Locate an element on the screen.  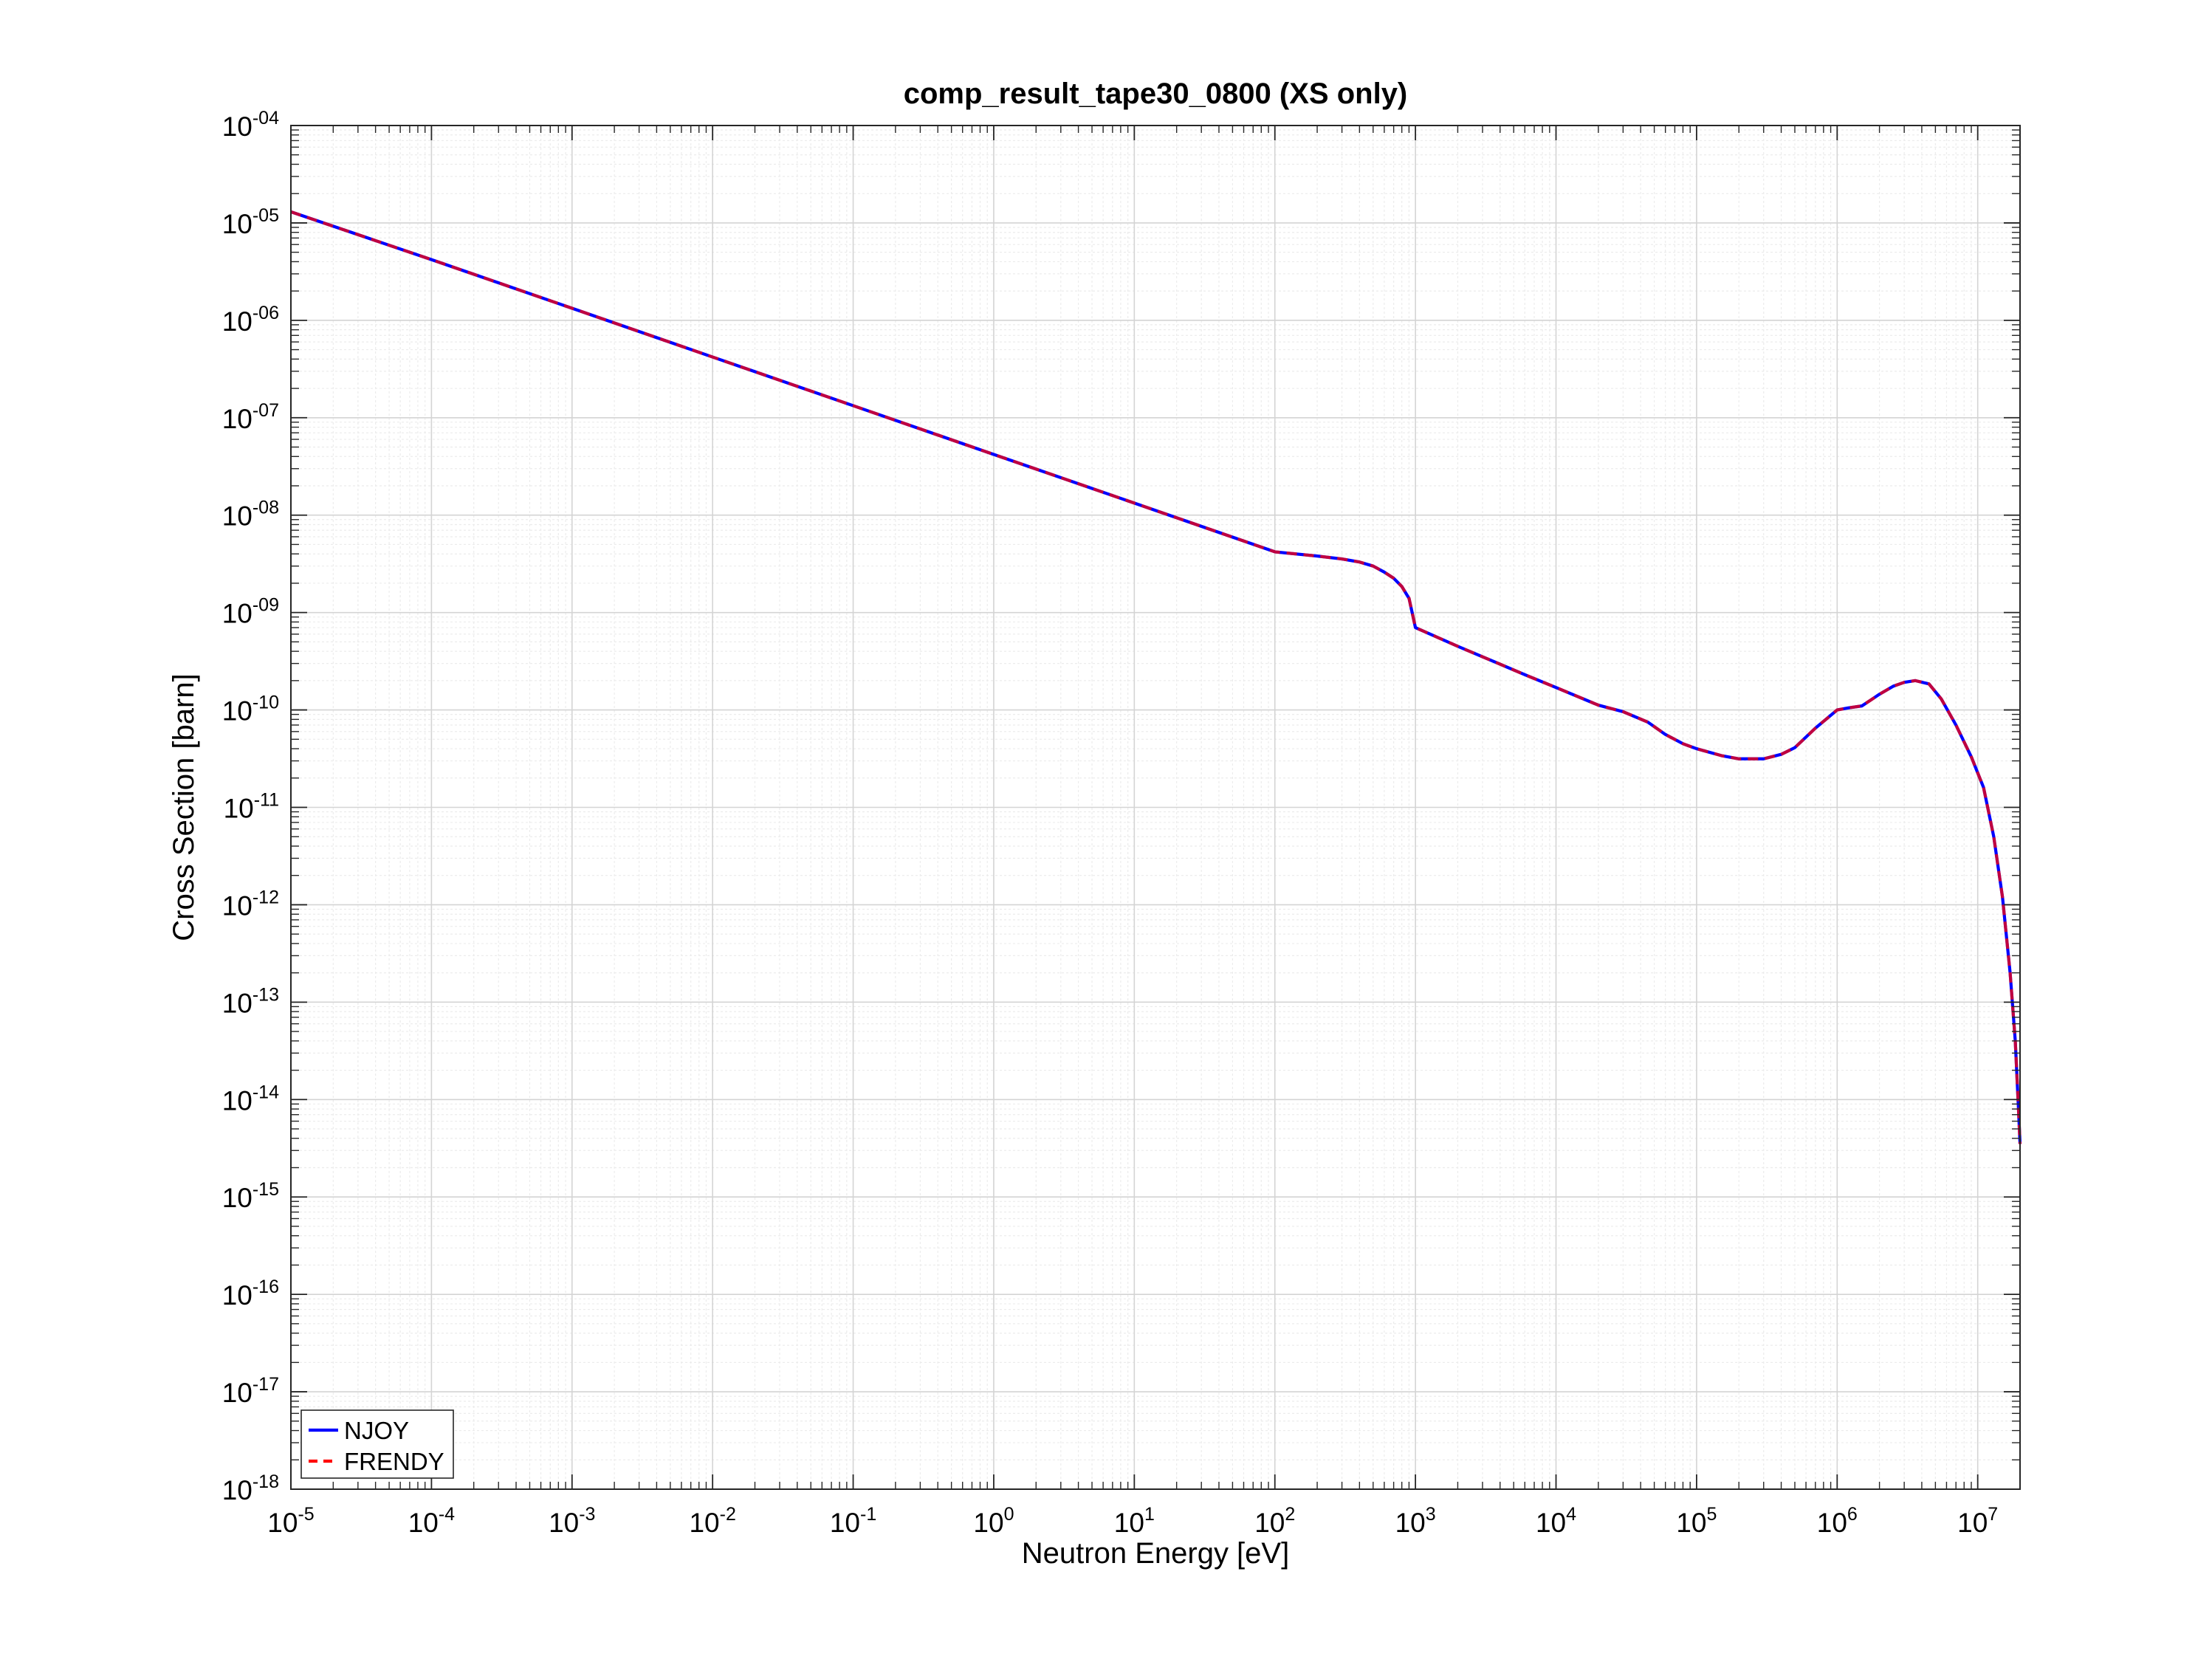
y-tick-label: 10-09 is located at coordinates (250, 612).